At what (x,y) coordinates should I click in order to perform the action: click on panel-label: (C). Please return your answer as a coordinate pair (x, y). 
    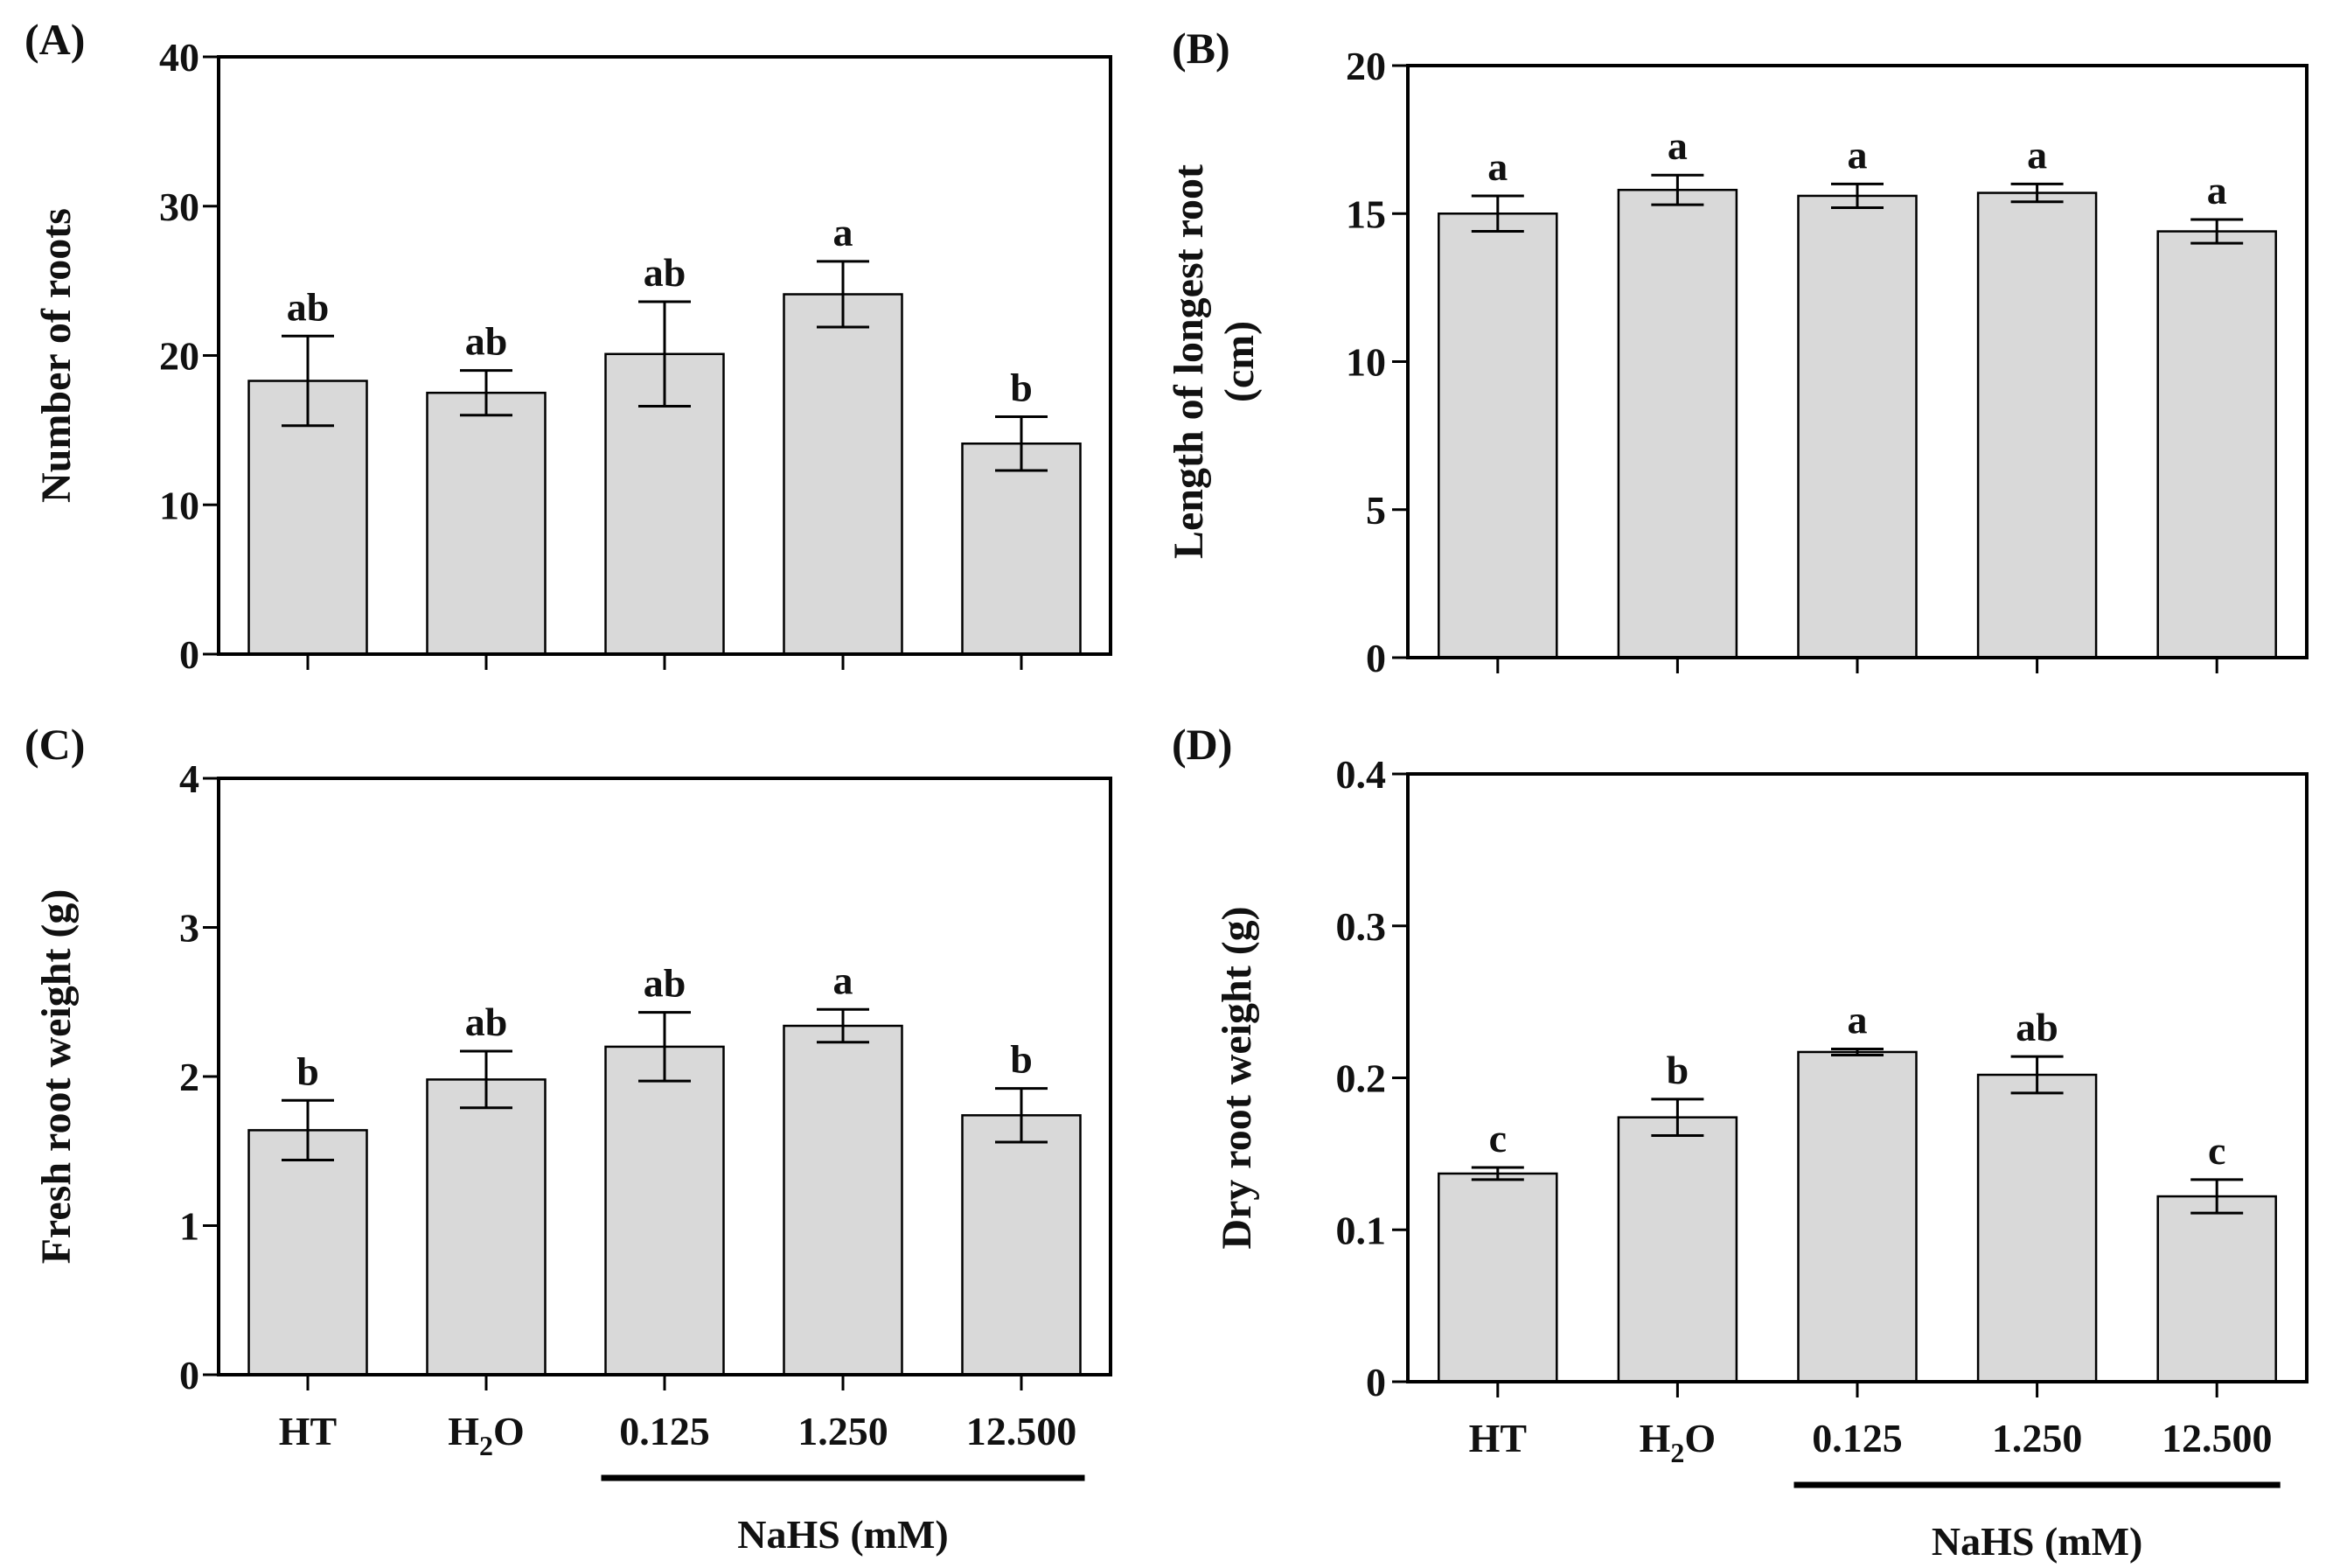
    Looking at the image, I should click on (54, 744).